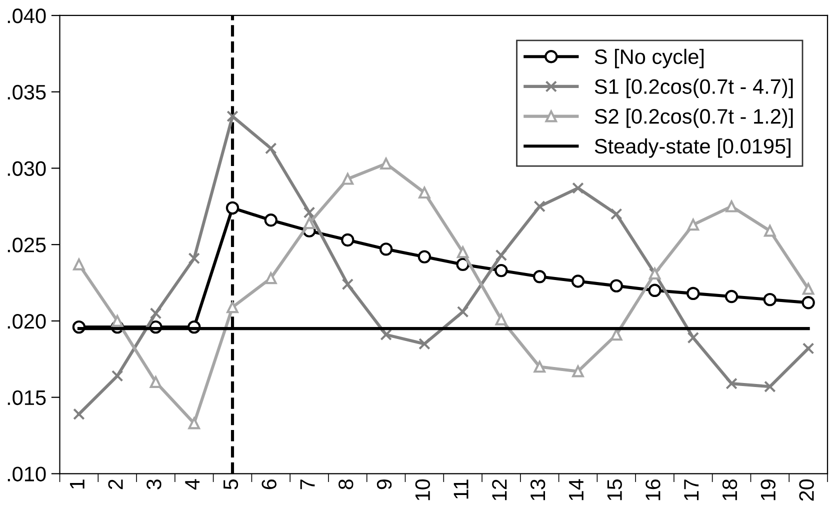 This screenshot has height=516, width=830. What do you see at coordinates (269, 484) in the screenshot?
I see `x-tick-label: 6` at bounding box center [269, 484].